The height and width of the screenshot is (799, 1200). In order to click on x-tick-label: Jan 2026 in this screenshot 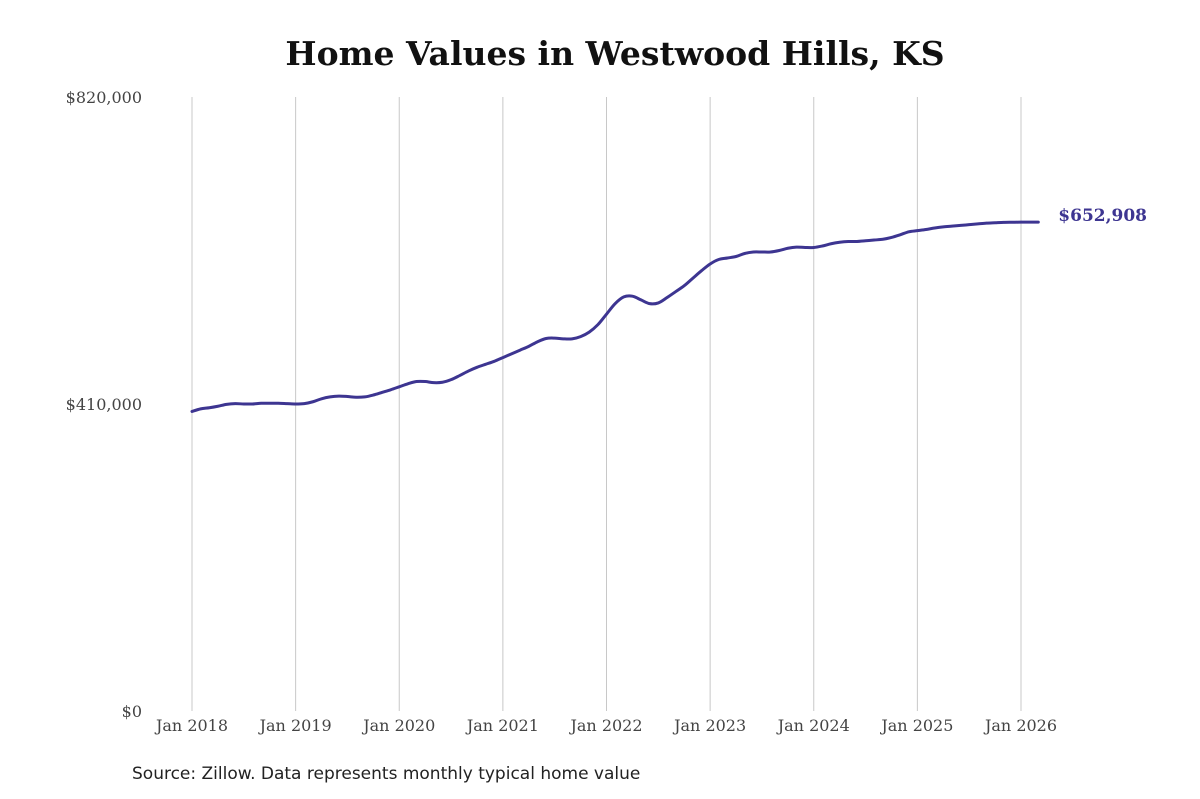, I will do `click(1020, 725)`.